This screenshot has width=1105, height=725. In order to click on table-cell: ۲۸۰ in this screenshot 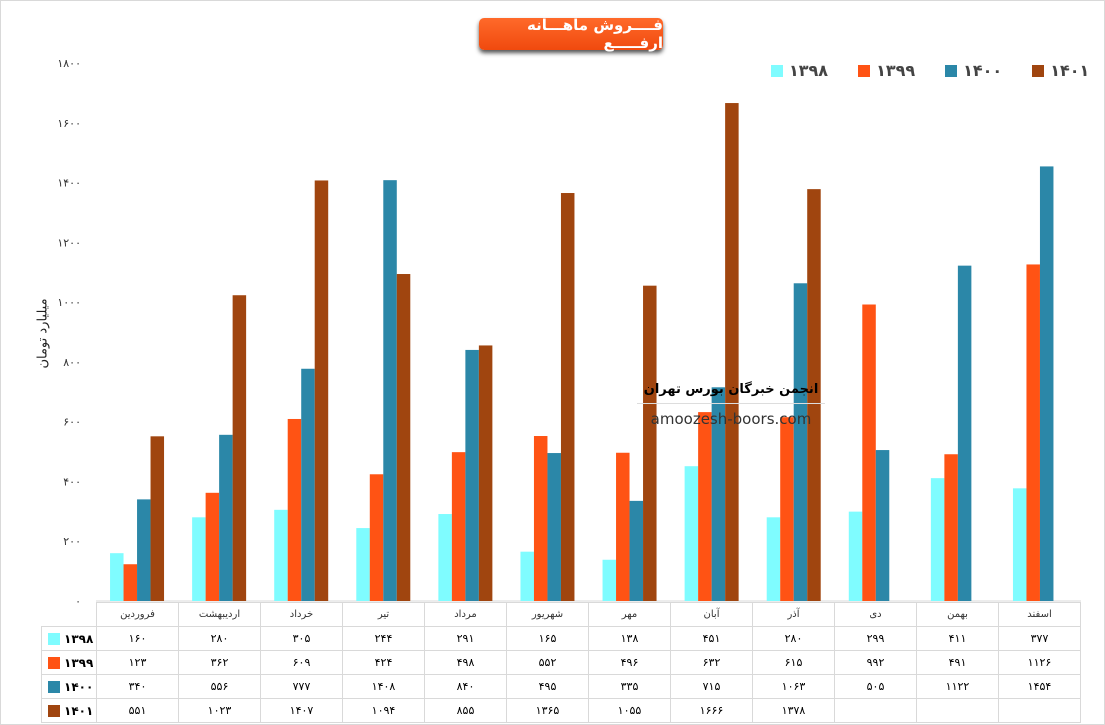, I will do `click(219, 638)`.